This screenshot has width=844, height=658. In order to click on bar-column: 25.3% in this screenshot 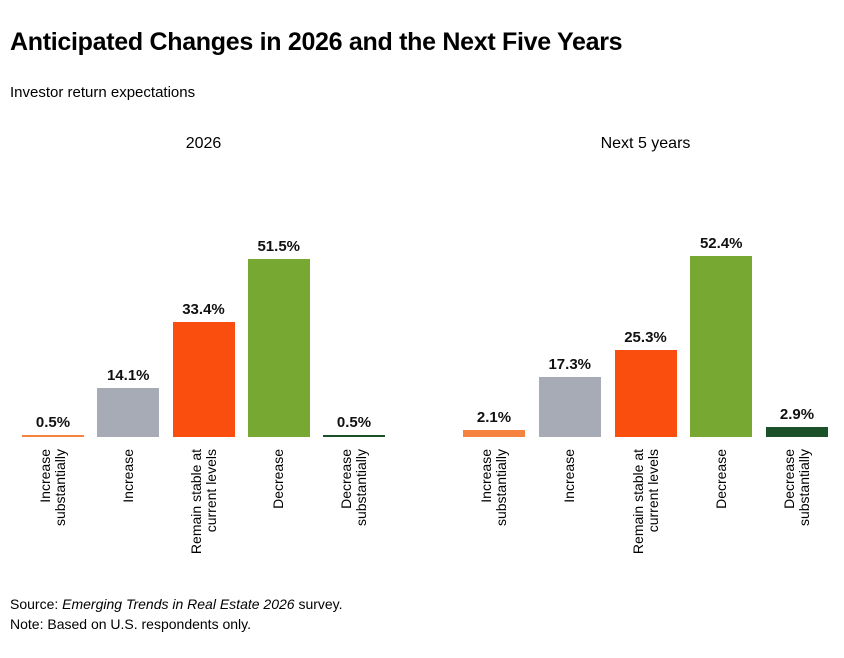, I will do `click(645, 383)`.